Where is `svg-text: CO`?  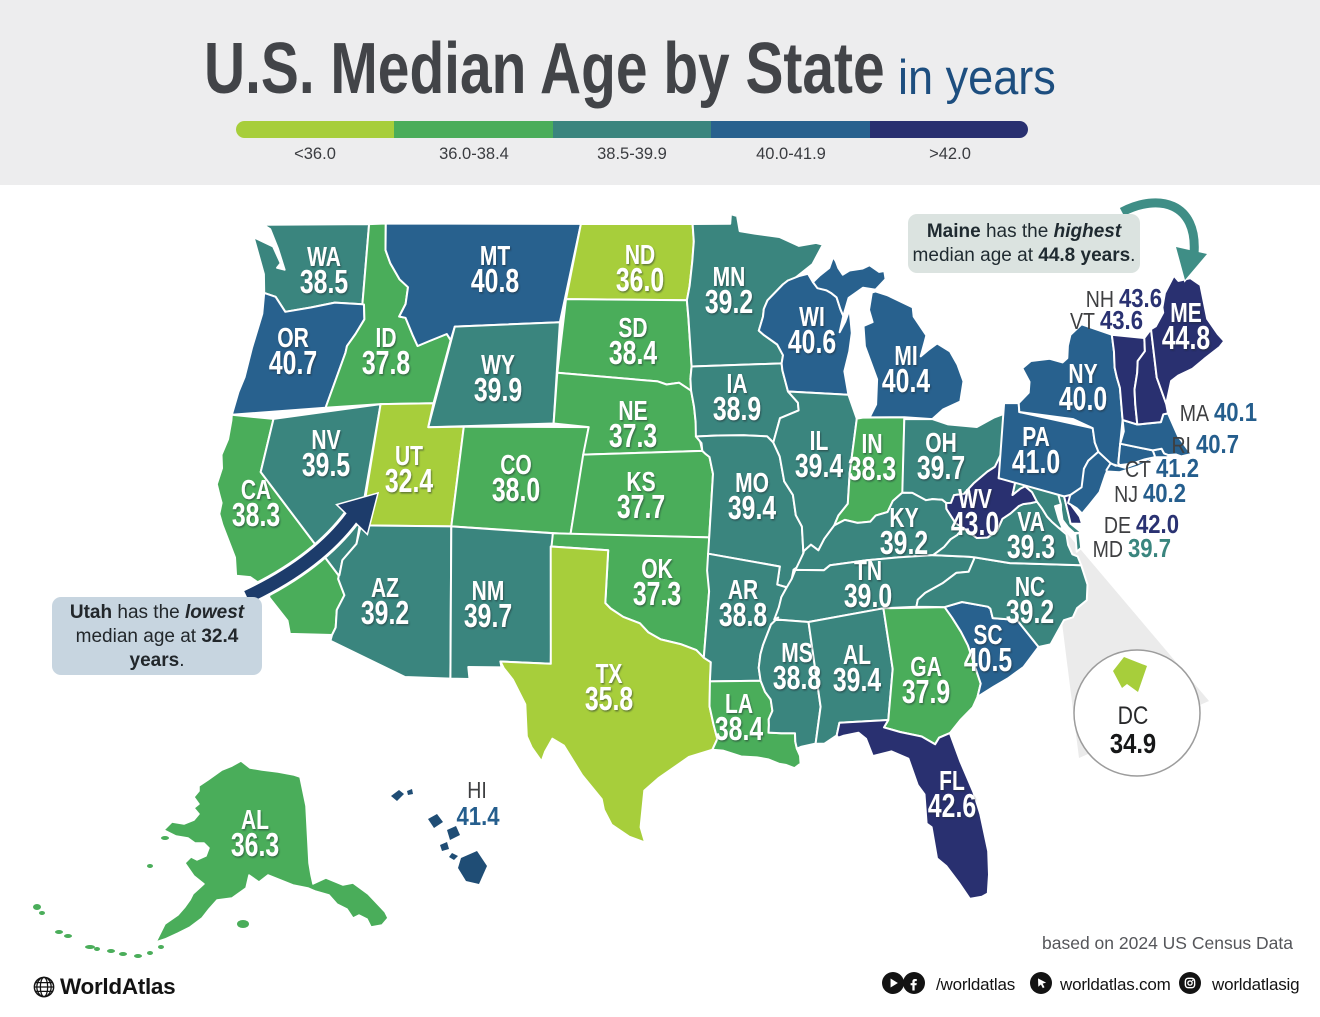 svg-text: CO is located at coordinates (515, 465).